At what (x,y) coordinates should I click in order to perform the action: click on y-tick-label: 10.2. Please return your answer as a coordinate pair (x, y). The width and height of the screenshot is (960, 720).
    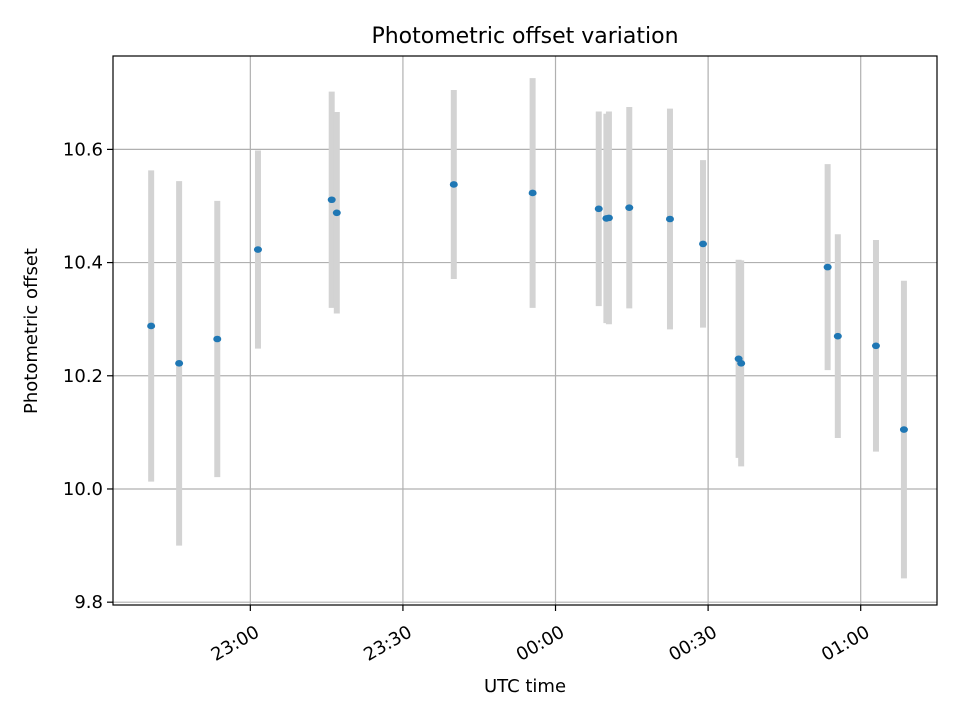
    Looking at the image, I should click on (83, 376).